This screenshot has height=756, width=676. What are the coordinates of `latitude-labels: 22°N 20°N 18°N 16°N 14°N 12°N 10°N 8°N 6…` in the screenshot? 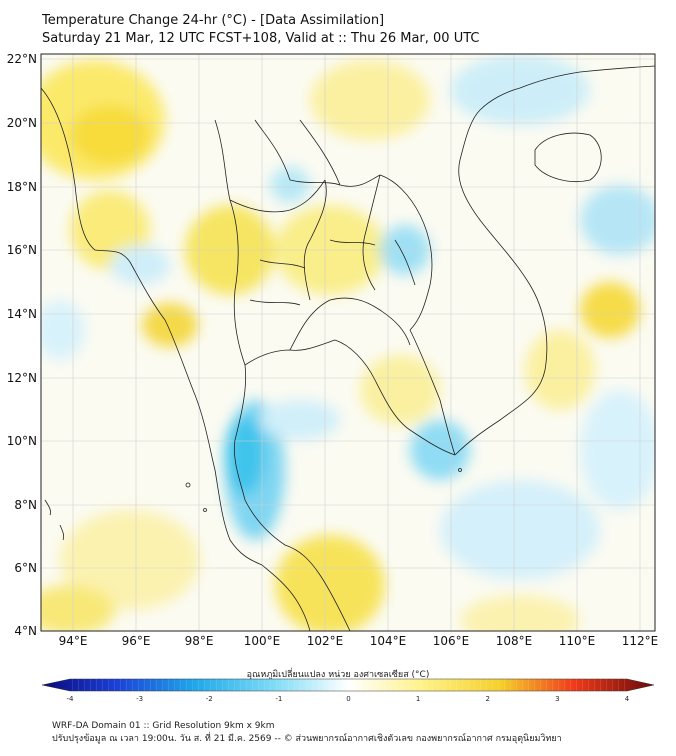 It's located at (22, 345).